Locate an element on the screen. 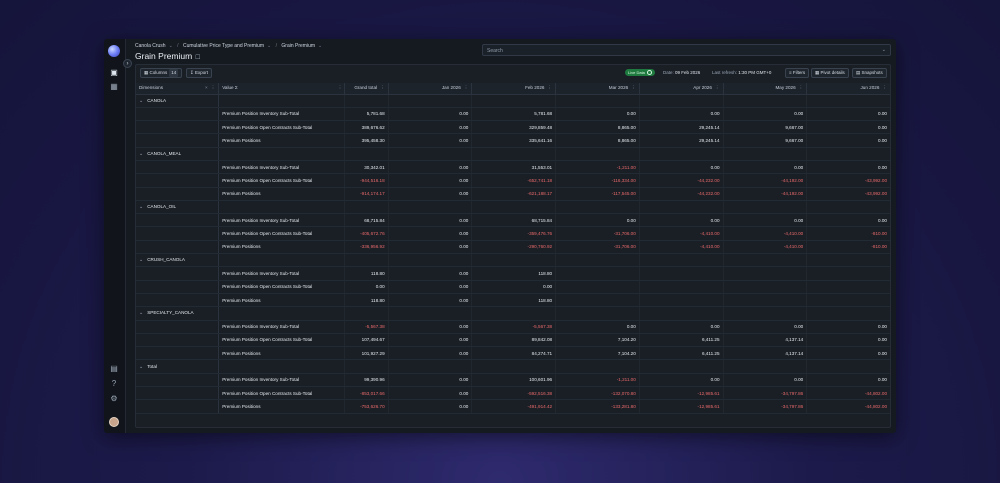 The height and width of the screenshot is (483, 1000). grid-icon: ▣ is located at coordinates (114, 72).